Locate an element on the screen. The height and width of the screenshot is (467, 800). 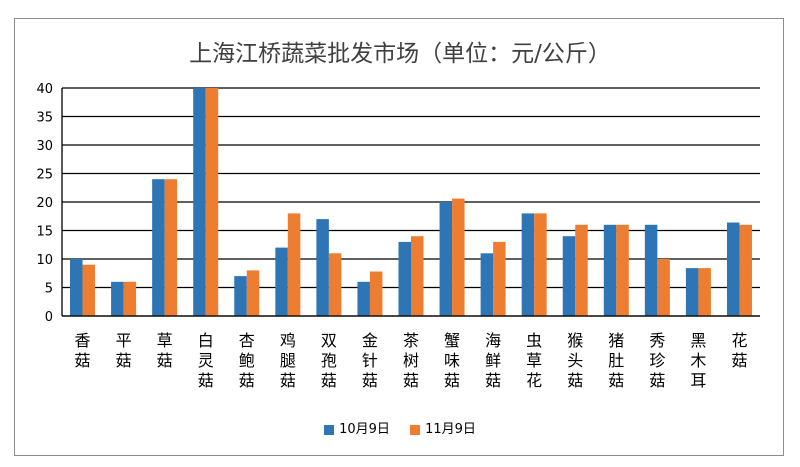
y-tick-label: 15 is located at coordinates (44, 232).